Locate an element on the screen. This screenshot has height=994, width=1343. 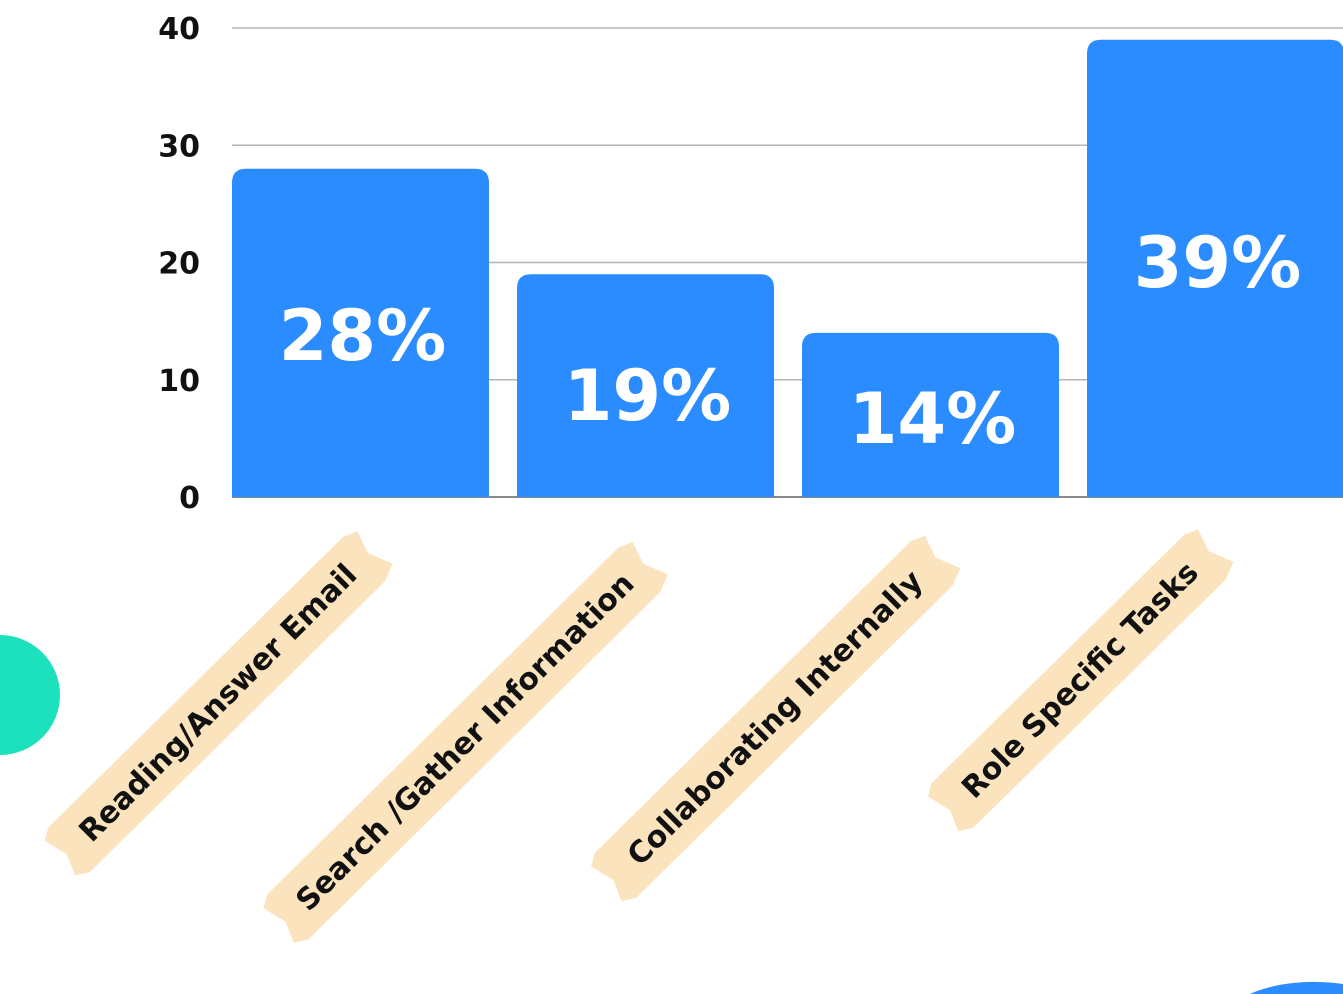
blue-decorative-circle is located at coordinates (1296, 987).